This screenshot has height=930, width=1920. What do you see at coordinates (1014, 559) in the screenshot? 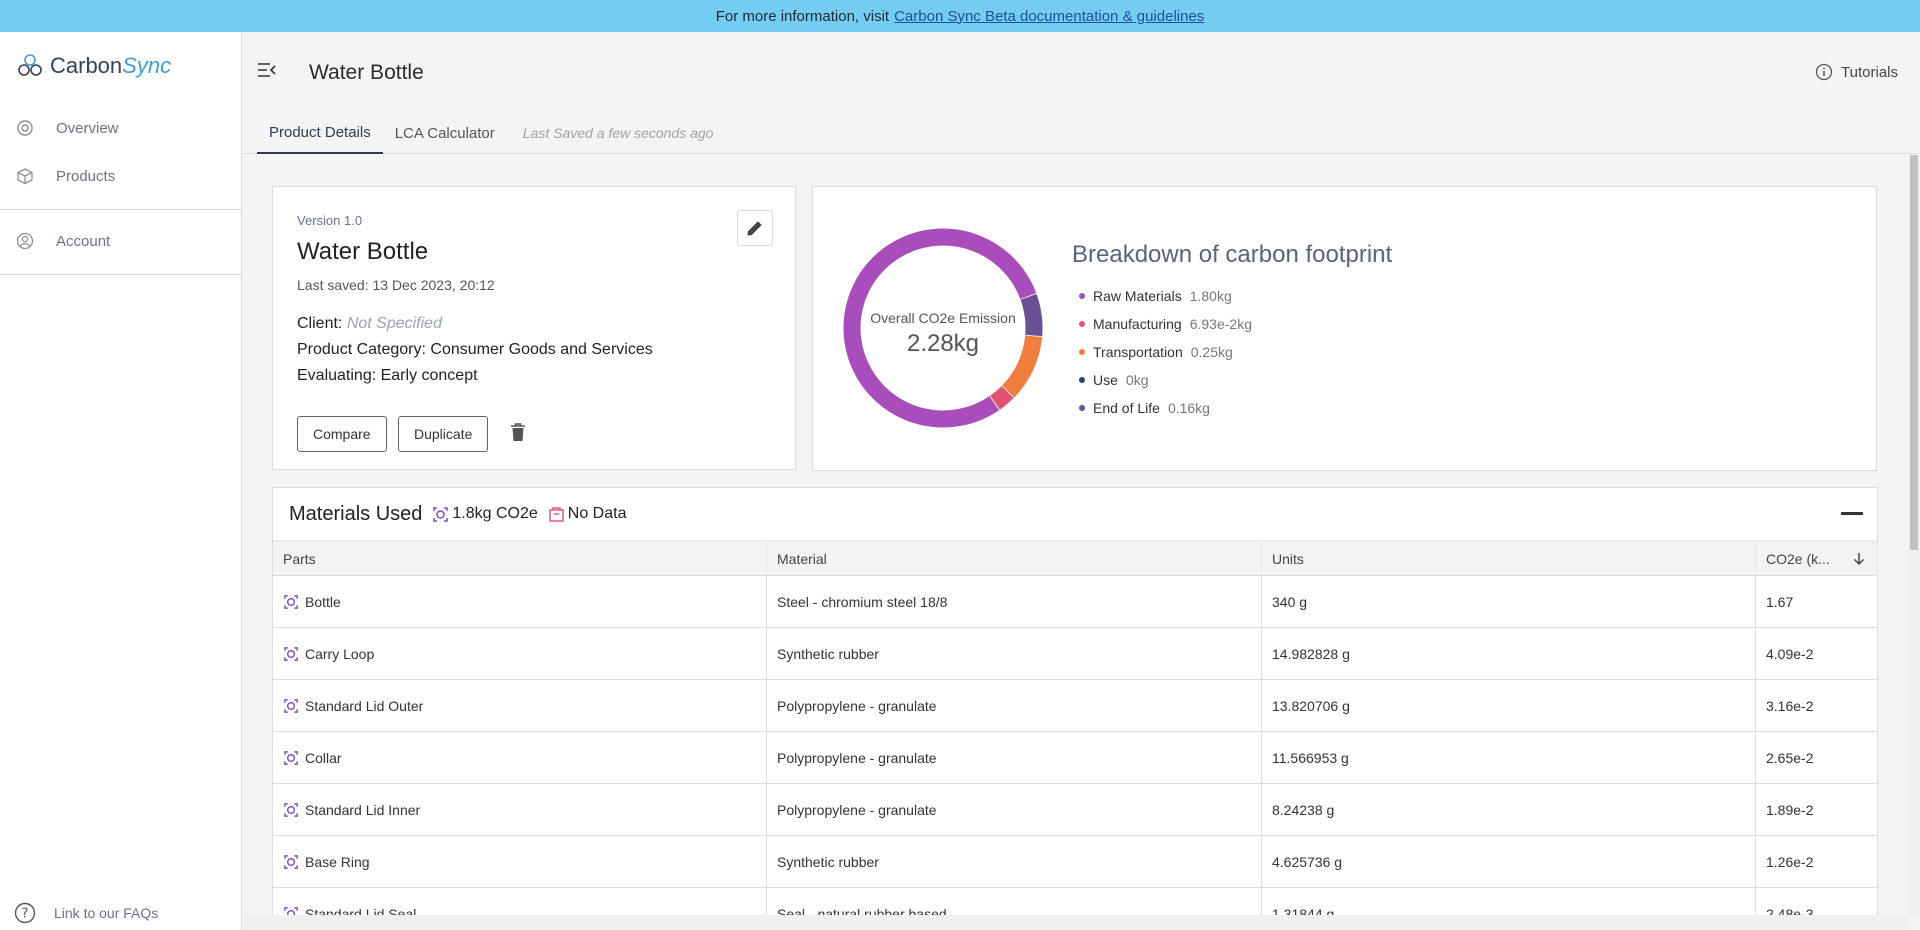
I see `column-header-material: Material` at bounding box center [1014, 559].